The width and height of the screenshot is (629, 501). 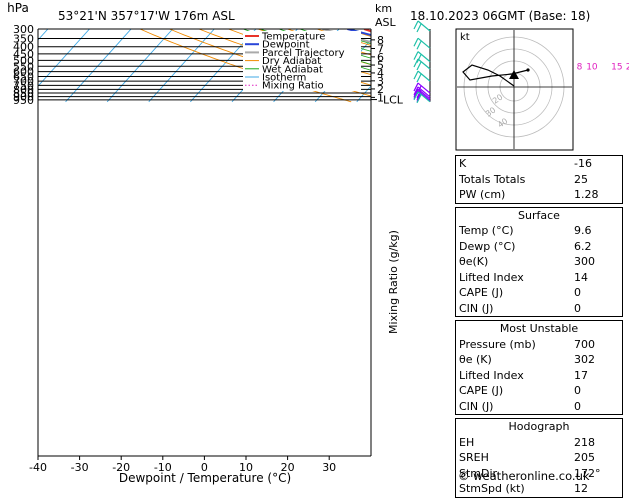 What do you see at coordinates (386, 22) in the screenshot?
I see `asl-unit-label: ASL` at bounding box center [386, 22].